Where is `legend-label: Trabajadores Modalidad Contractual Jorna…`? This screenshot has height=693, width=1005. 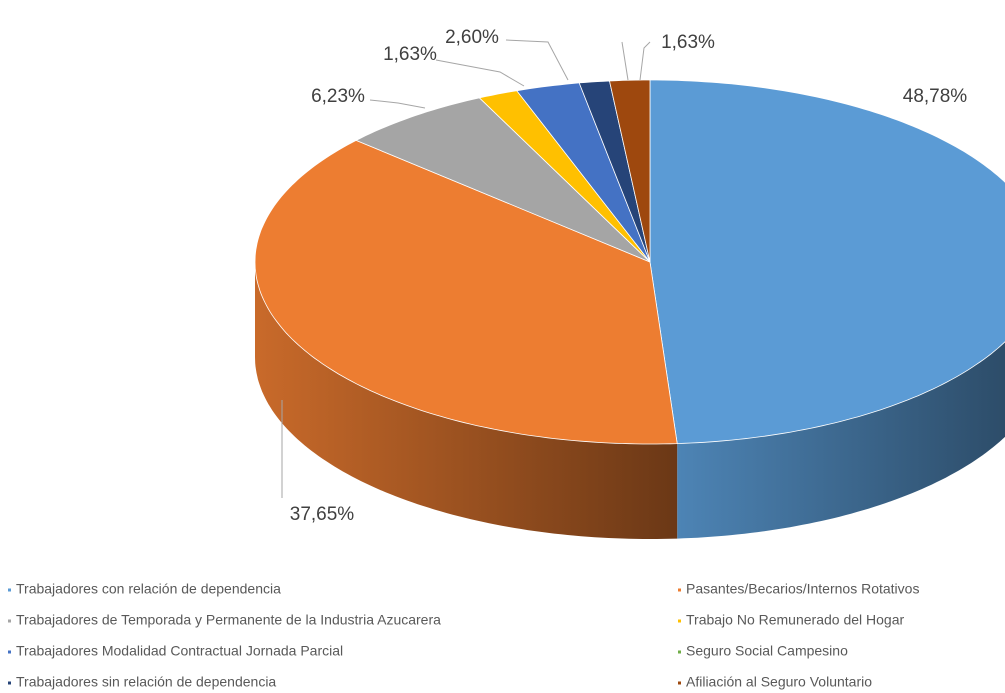
legend-label: Trabajadores Modalidad Contractual Jorna… is located at coordinates (179, 651).